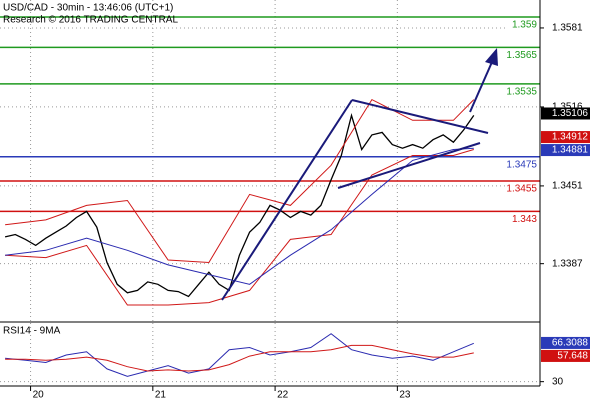 The width and height of the screenshot is (590, 400). I want to click on y-tick-label: 1.3451, so click(567, 186).